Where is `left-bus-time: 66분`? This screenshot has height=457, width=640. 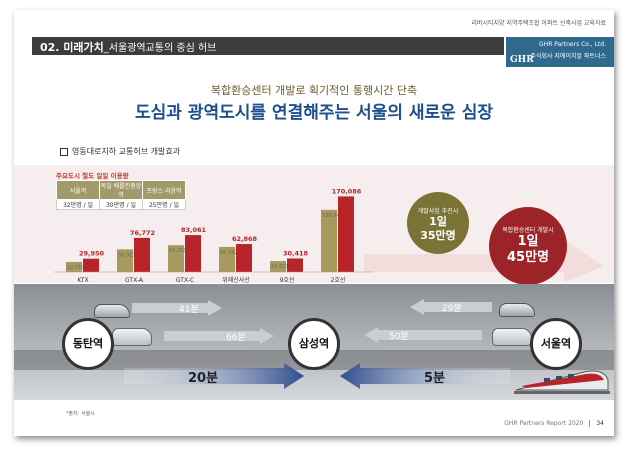
left-bus-time: 66분 is located at coordinates (236, 338).